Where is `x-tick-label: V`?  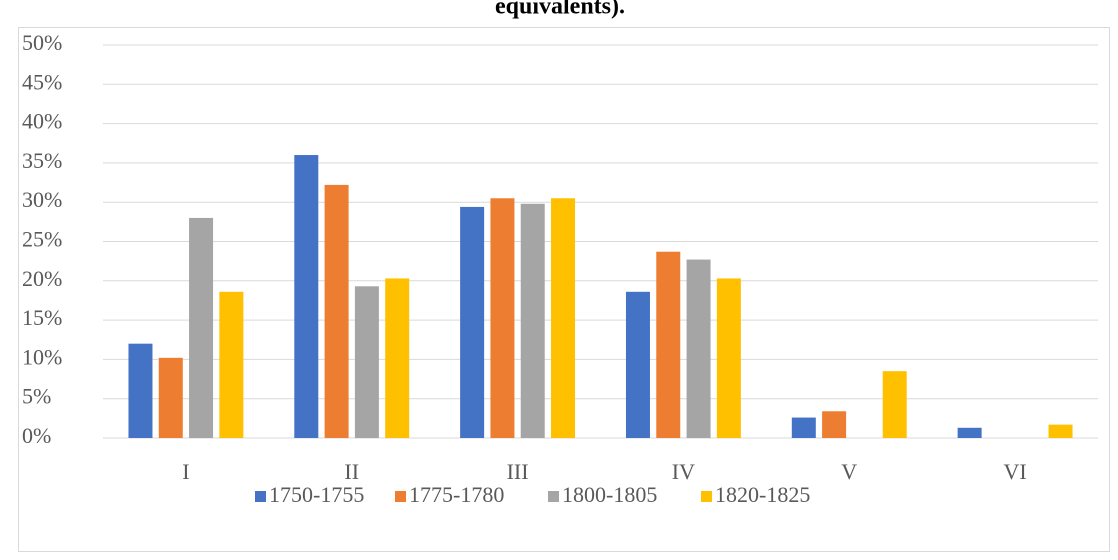
x-tick-label: V is located at coordinates (849, 471).